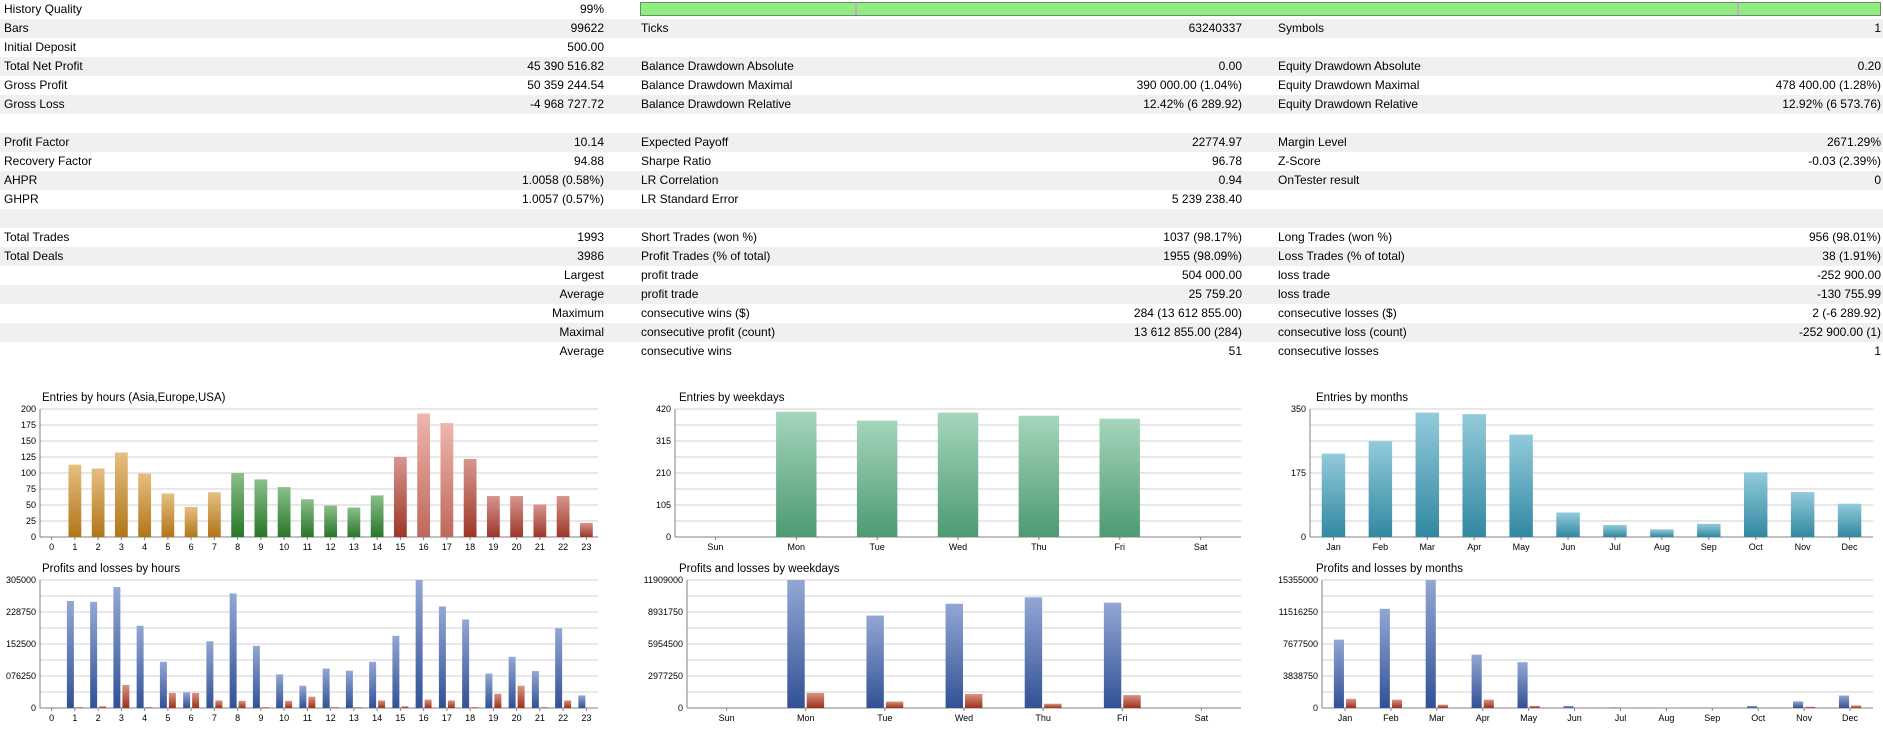 This screenshot has width=1883, height=734. Describe the element at coordinates (1848, 275) in the screenshot. I see `stat-value: -252 900.00` at that location.